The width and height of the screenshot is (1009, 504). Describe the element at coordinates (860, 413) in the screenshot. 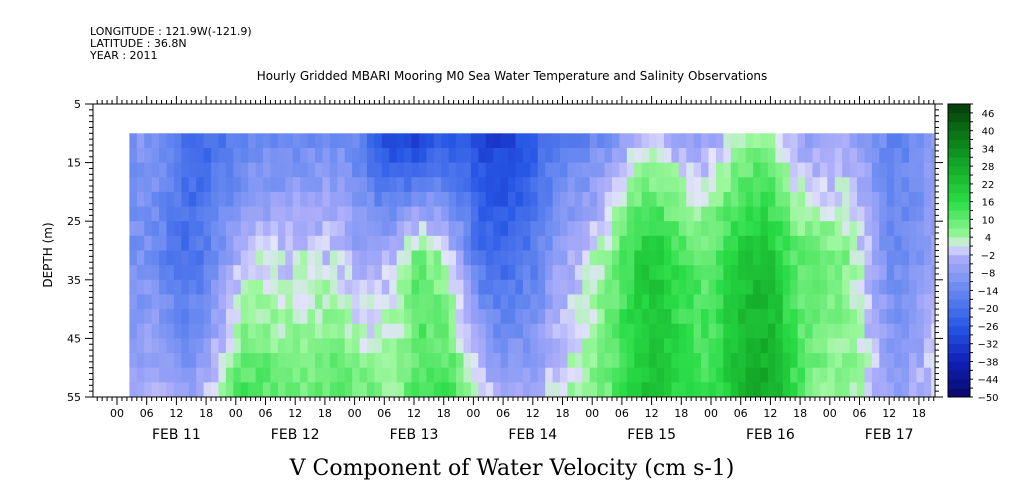

I see `x-tick-label: 06` at that location.